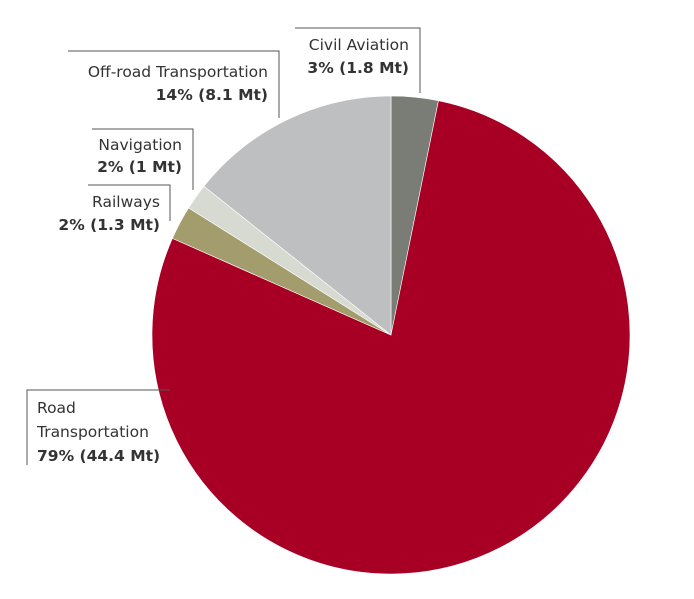 This screenshot has height=599, width=694. I want to click on leader-off-road, so click(174, 84).